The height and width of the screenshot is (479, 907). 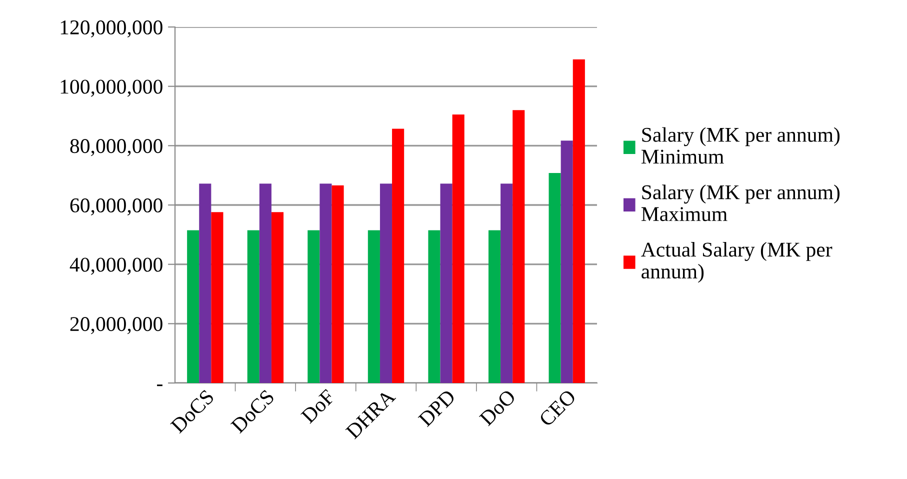 I want to click on y-tick-label: 40,000,000, so click(x=116, y=266).